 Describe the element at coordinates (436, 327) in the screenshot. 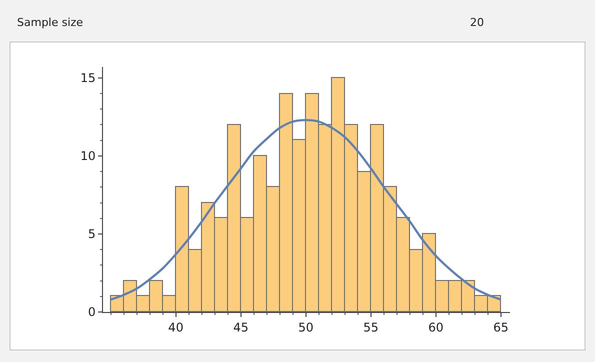

I see `x-tick-label: 60` at that location.